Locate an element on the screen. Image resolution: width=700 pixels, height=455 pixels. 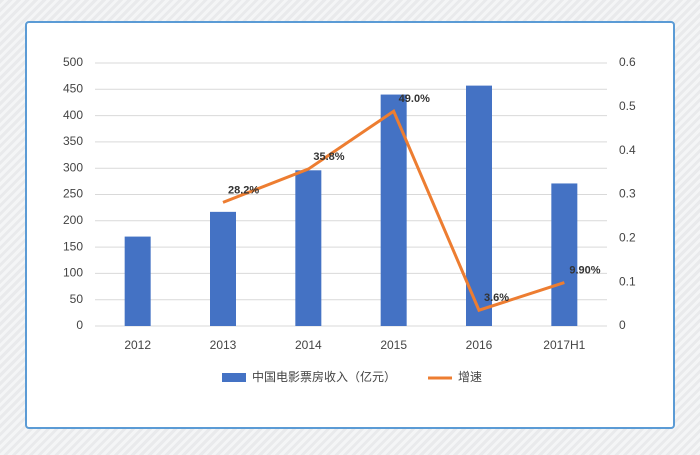
x-tick-label: 2016 is located at coordinates (479, 345).